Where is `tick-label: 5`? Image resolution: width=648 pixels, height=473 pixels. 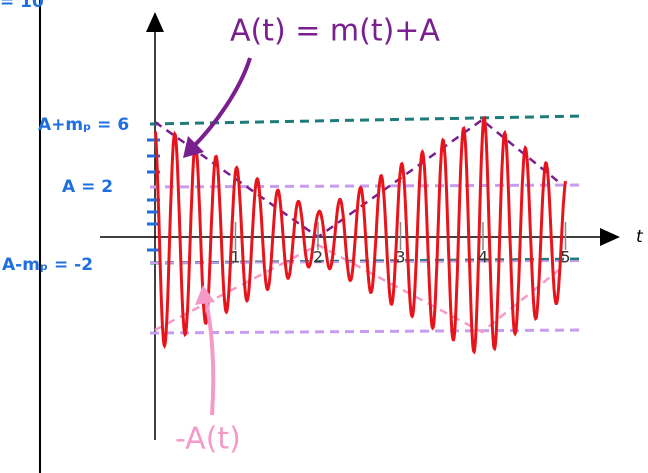 tick-label: 5 is located at coordinates (565, 257).